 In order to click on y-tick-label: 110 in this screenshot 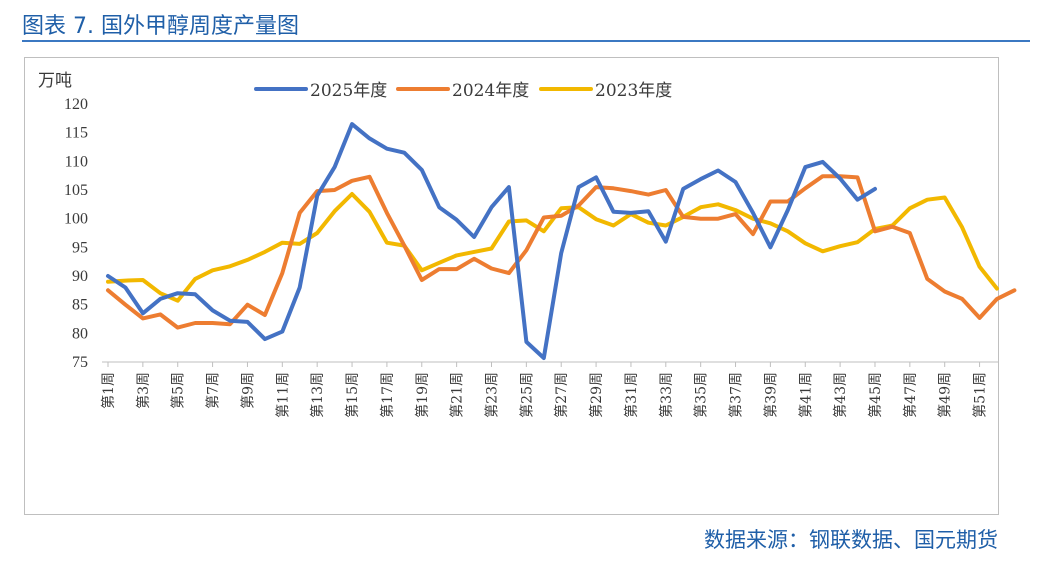, I will do `click(76, 161)`.